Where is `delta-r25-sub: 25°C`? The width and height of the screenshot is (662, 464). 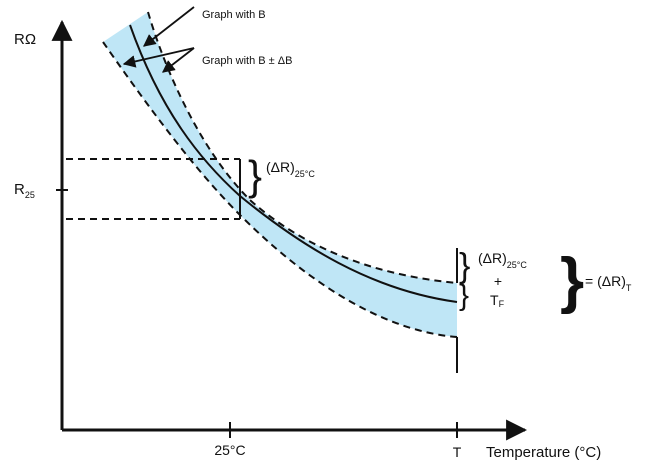
delta-r25-sub: 25°C is located at coordinates (305, 174).